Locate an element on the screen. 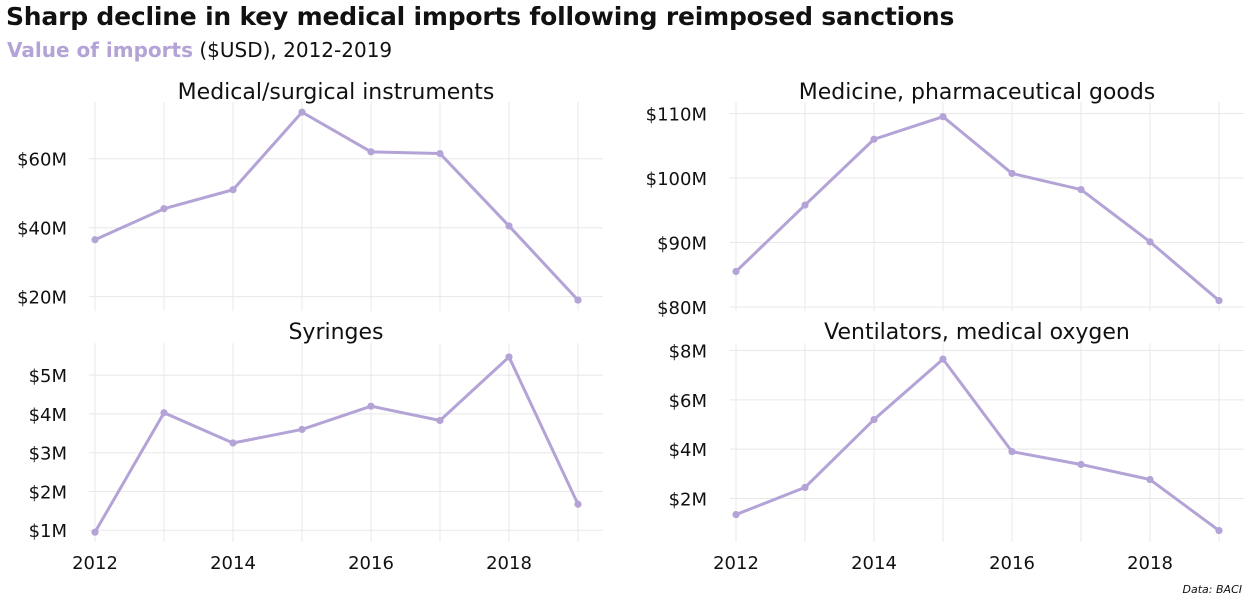  chart-subtitle: Value of imports ($USD), 2012-2019 is located at coordinates (199, 50).